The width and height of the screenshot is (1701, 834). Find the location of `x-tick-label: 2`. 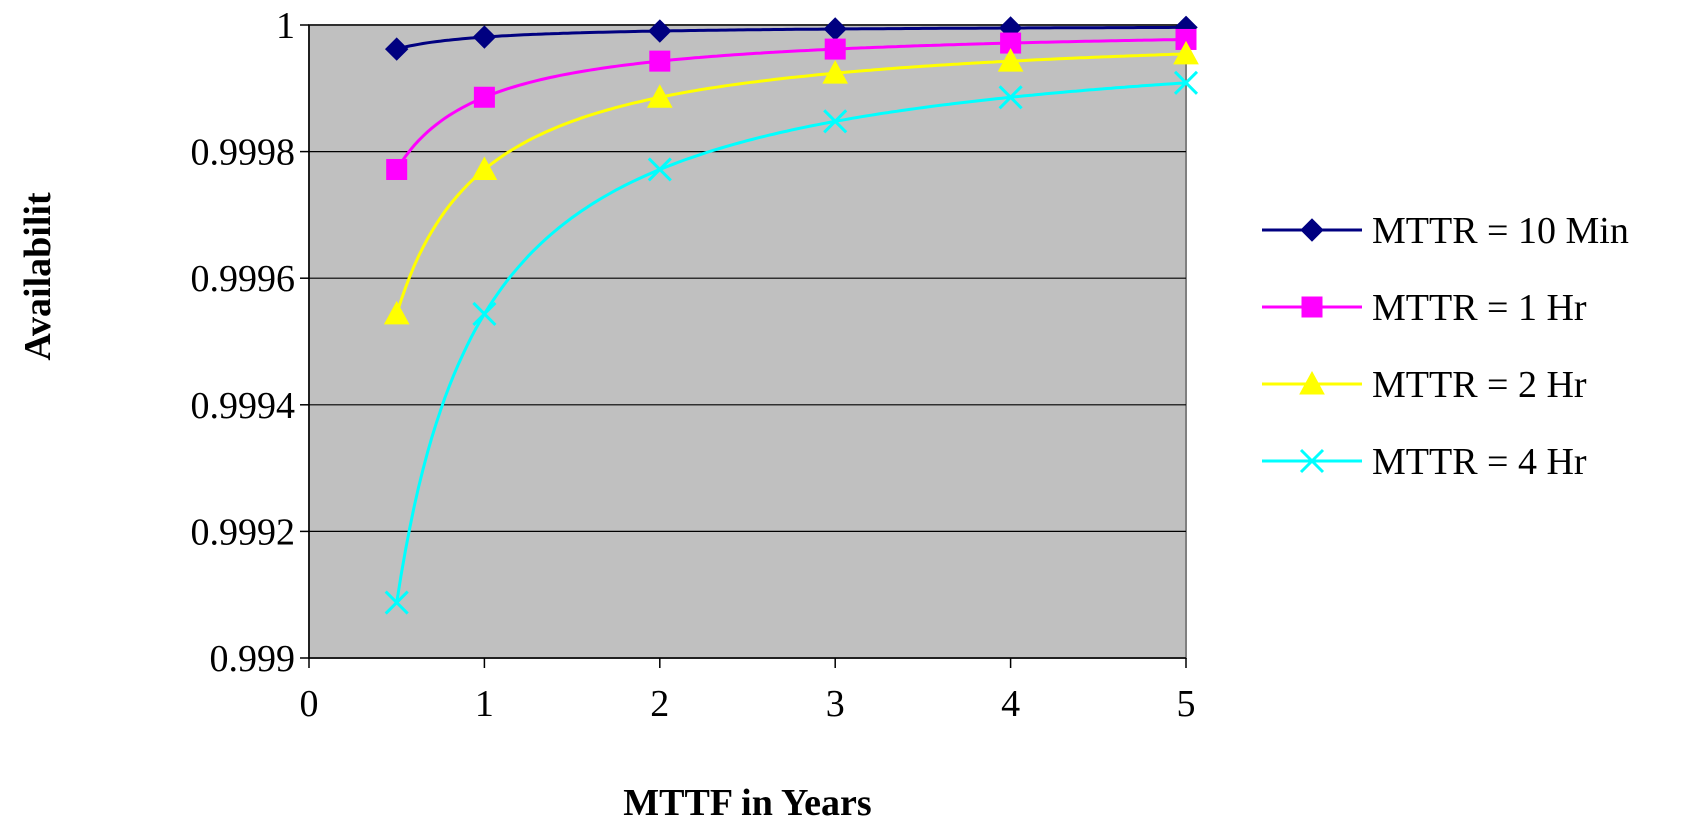

x-tick-label: 2 is located at coordinates (659, 704).